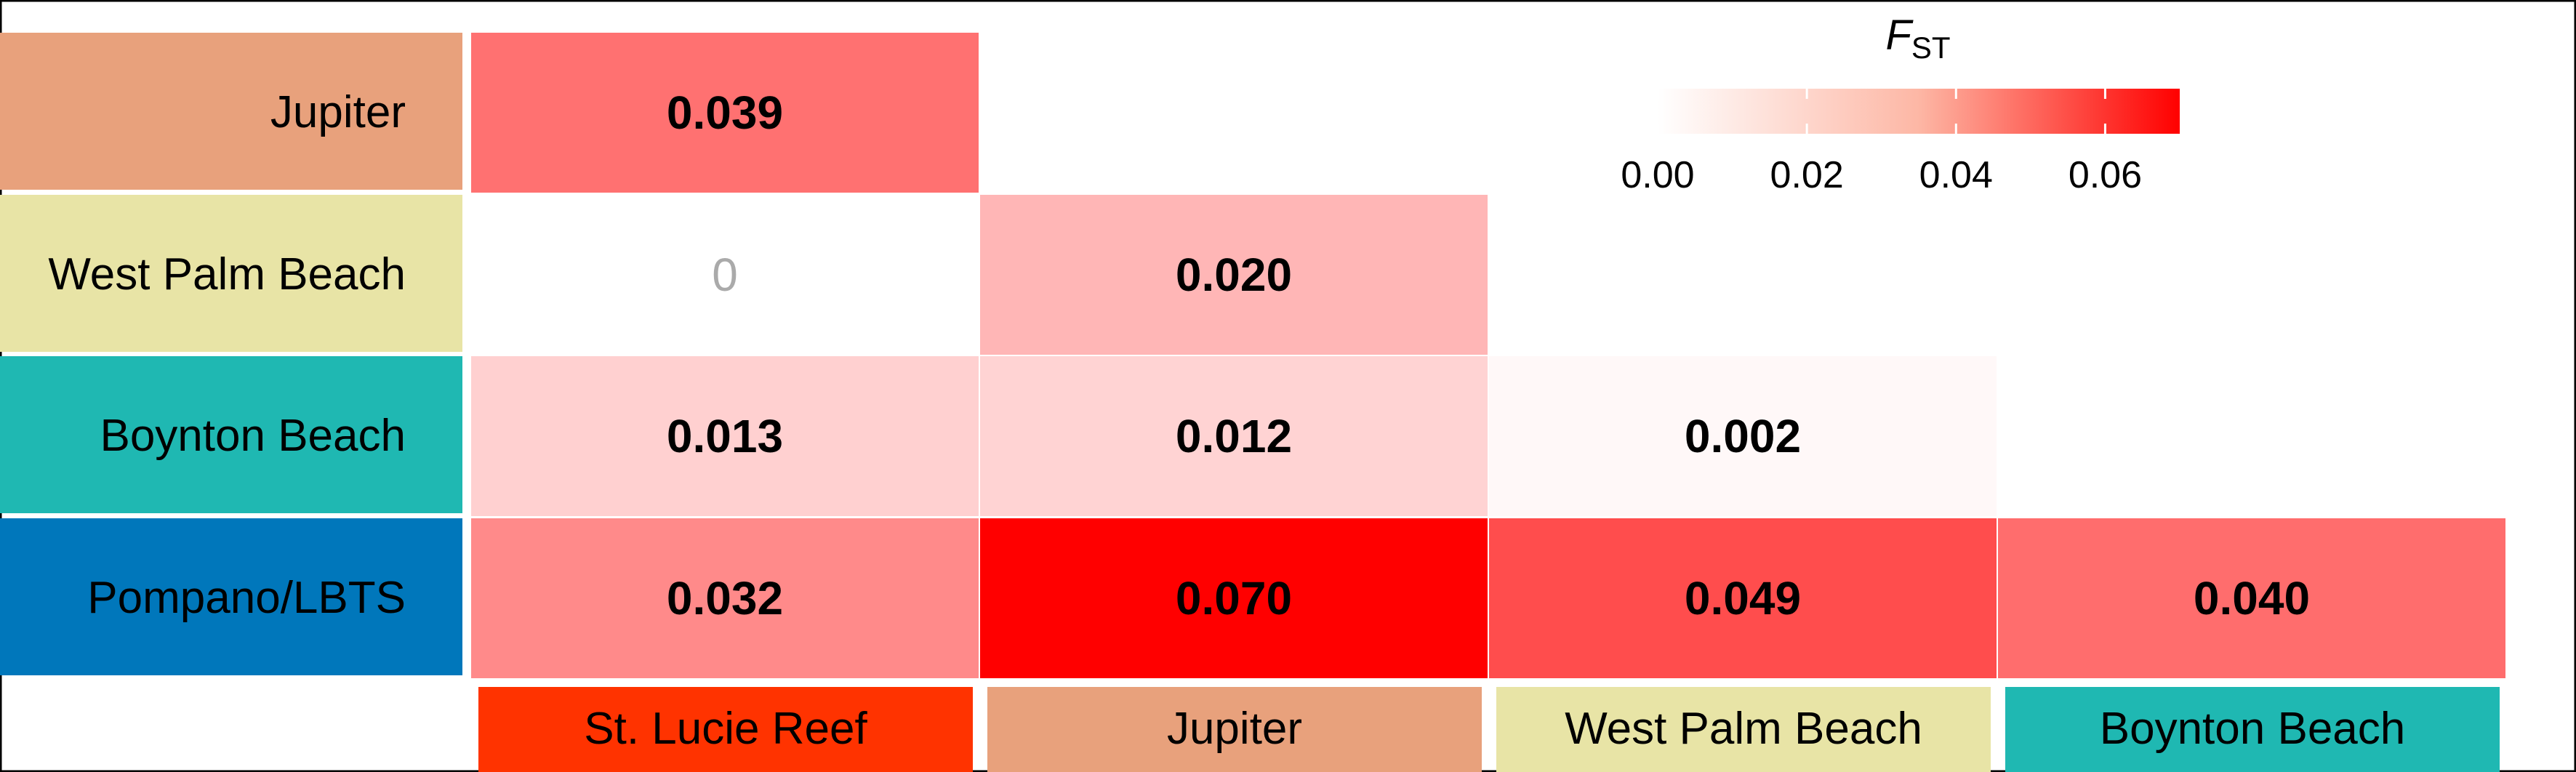 This screenshot has width=2576, height=772. I want to click on row-label-text: Boynton Beach, so click(253, 436).